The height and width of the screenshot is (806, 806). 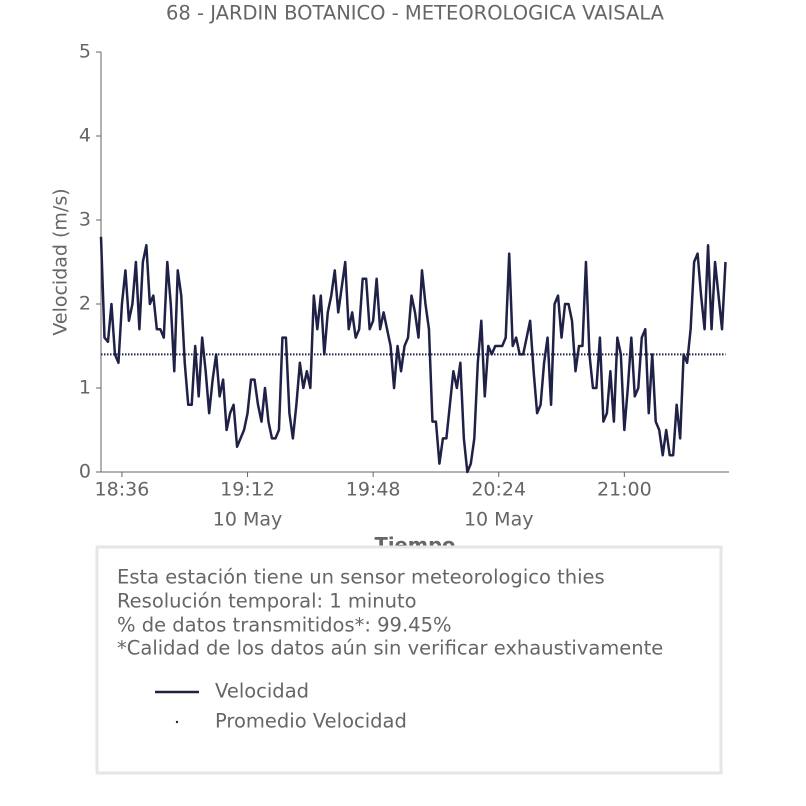 What do you see at coordinates (624, 490) in the screenshot?
I see `x-tick-label: 21:00` at bounding box center [624, 490].